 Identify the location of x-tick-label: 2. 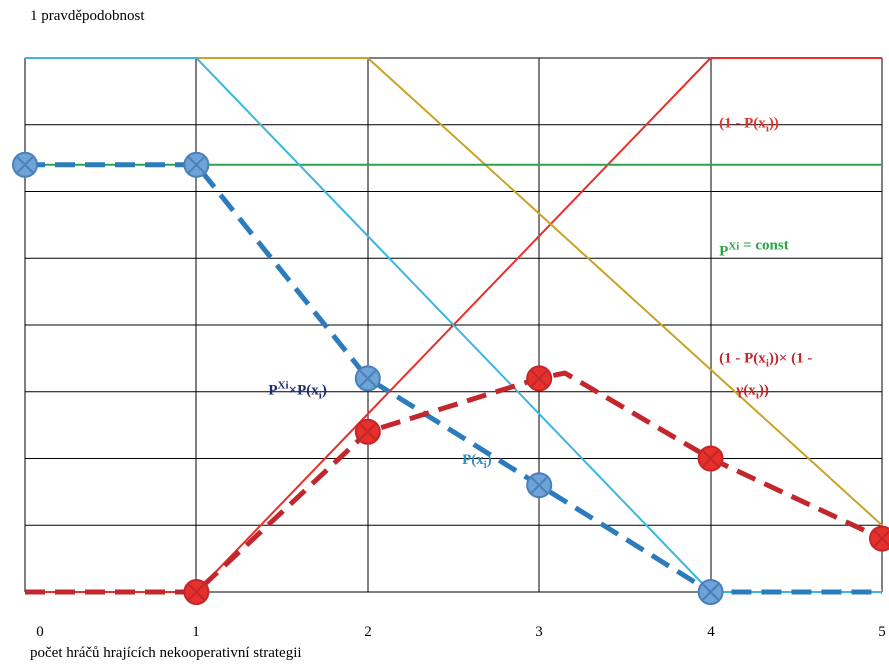
(368, 632).